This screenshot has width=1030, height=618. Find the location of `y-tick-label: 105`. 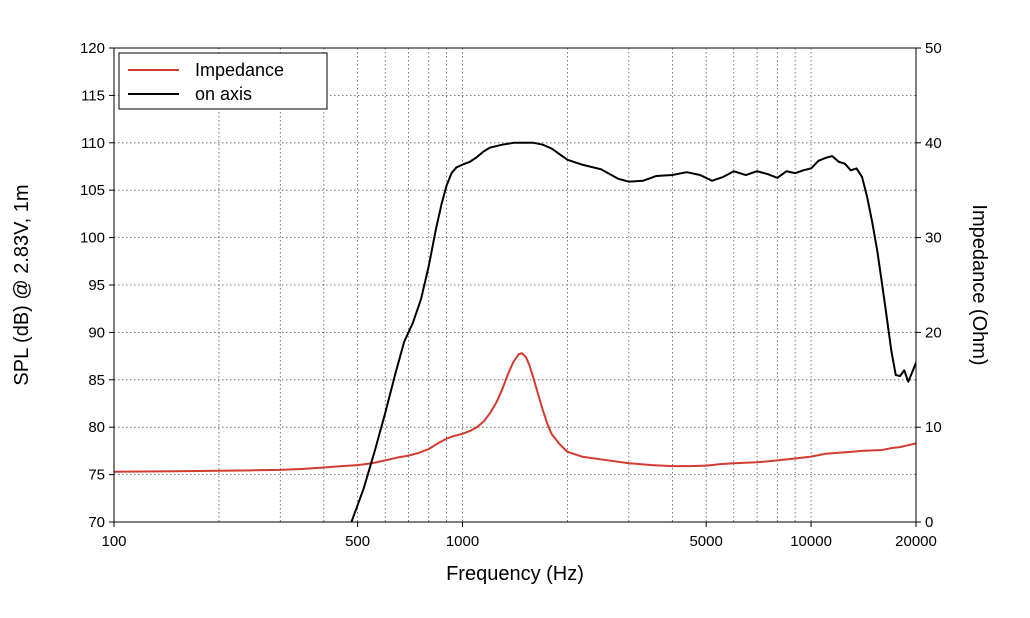

y-tick-label: 105 is located at coordinates (92, 190).